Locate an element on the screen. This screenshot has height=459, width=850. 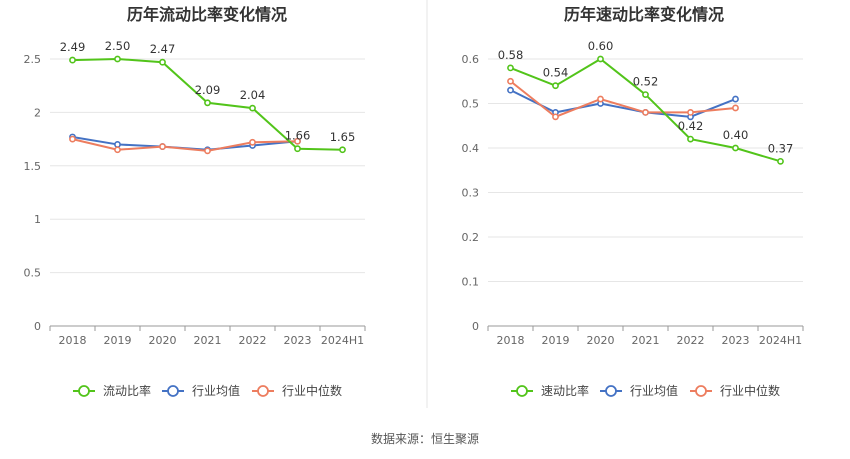
y-tick-label: 1.5 is located at coordinates (33, 166).